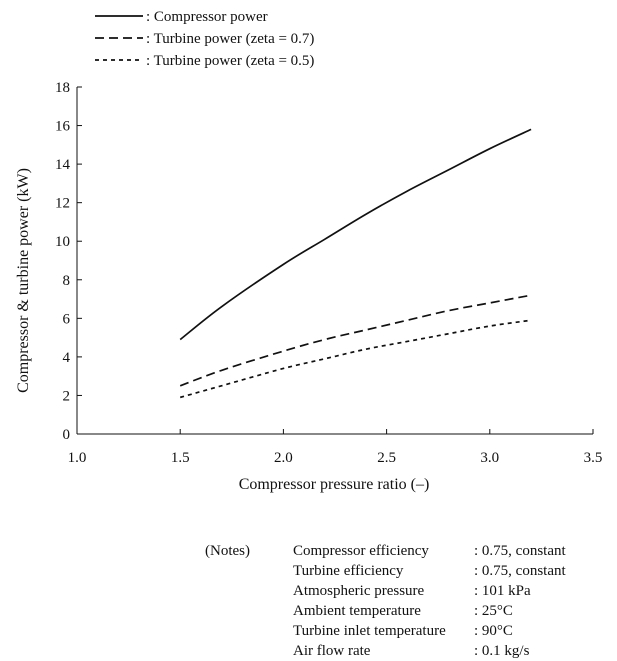 Image resolution: width=617 pixels, height=661 pixels. I want to click on x-axis-label: Compressor pressure ratio (–), so click(334, 484).